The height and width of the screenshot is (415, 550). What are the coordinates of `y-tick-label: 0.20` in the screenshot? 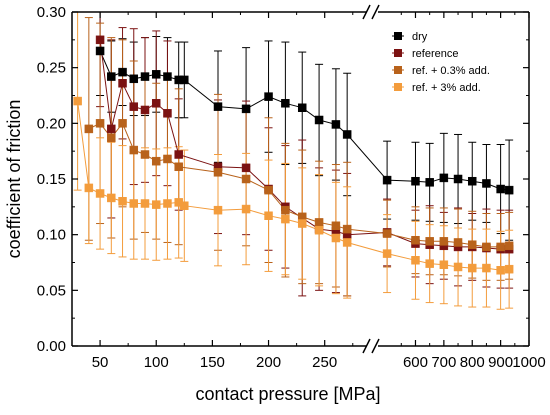 It's located at (51, 123).